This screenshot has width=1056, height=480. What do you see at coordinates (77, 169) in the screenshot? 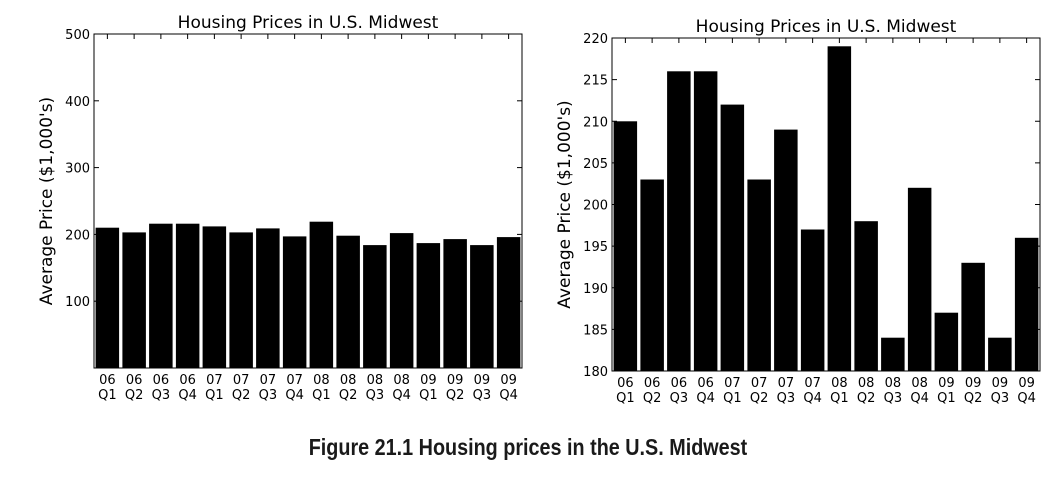
I see `y-tick-label: 300` at bounding box center [77, 169].